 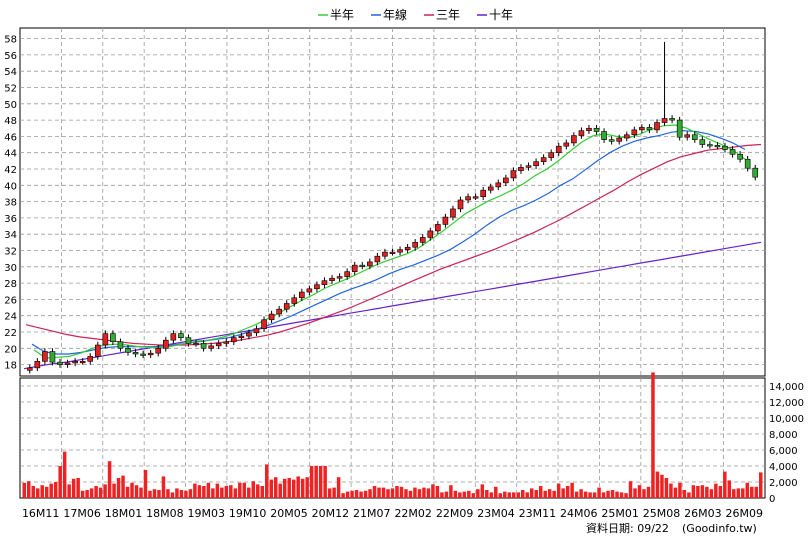 What do you see at coordinates (783, 483) in the screenshot?
I see `volume-tick-label: 2,000` at bounding box center [783, 483].